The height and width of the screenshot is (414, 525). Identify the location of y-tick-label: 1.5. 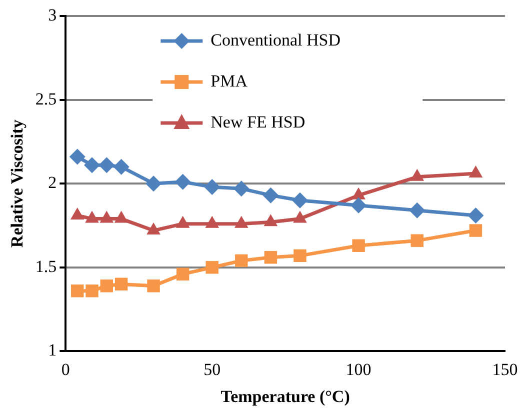
(46, 266).